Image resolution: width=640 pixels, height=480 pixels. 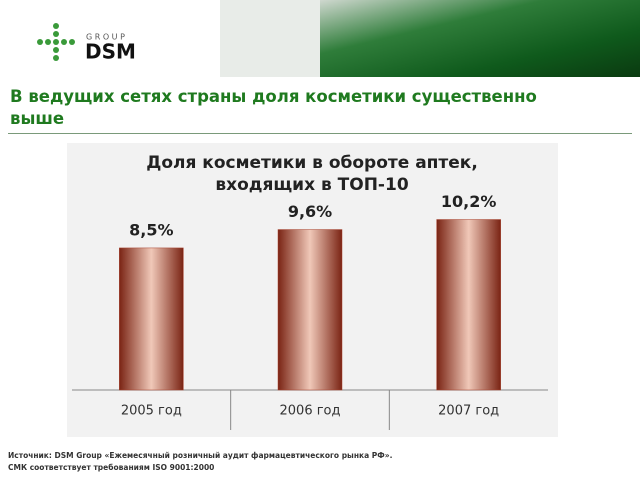 I want to click on logo-cross, so click(x=56, y=42).